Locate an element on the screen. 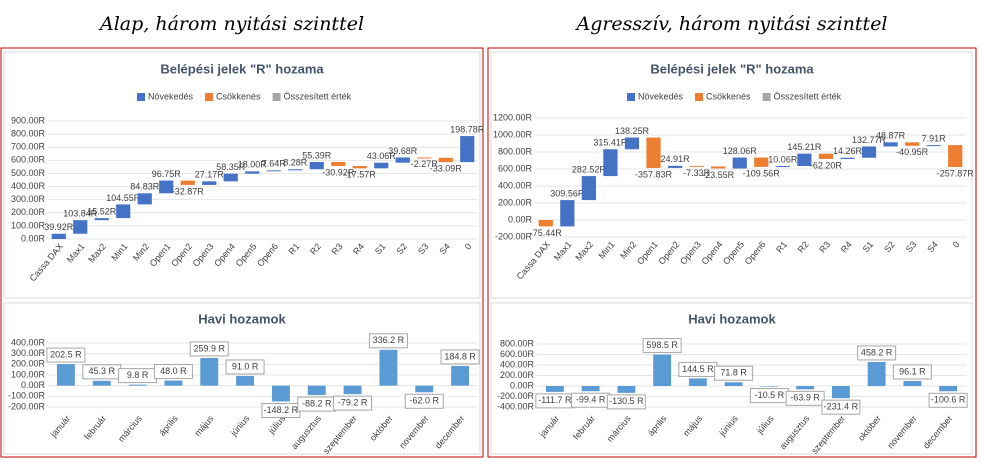 This screenshot has width=981, height=462. data-label: 10.06R is located at coordinates (783, 159).